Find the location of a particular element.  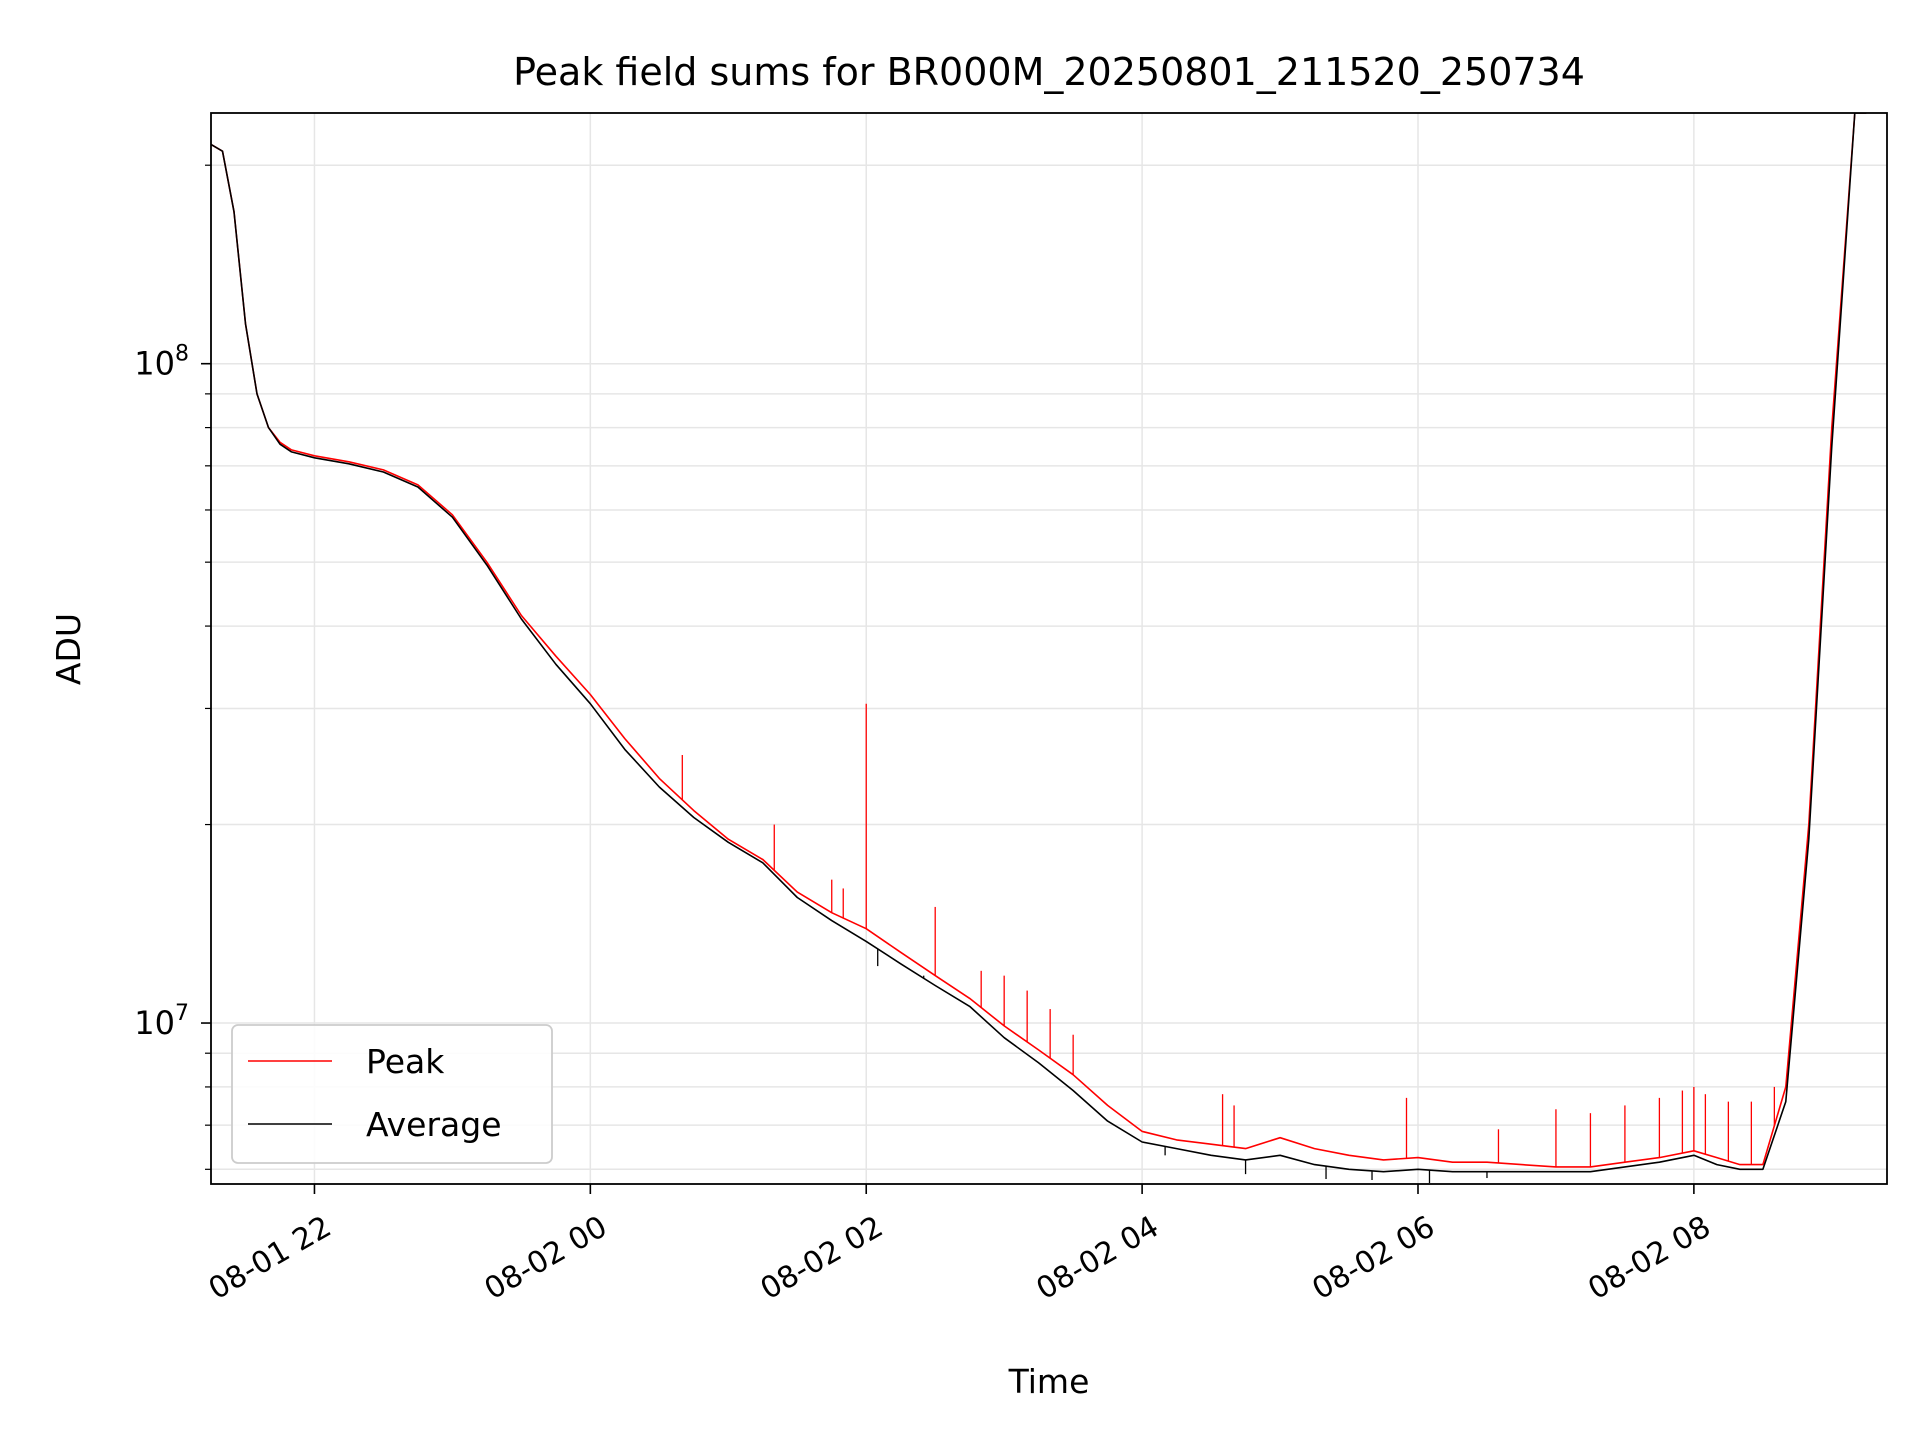

legend: Peak Average is located at coordinates (392, 1094).